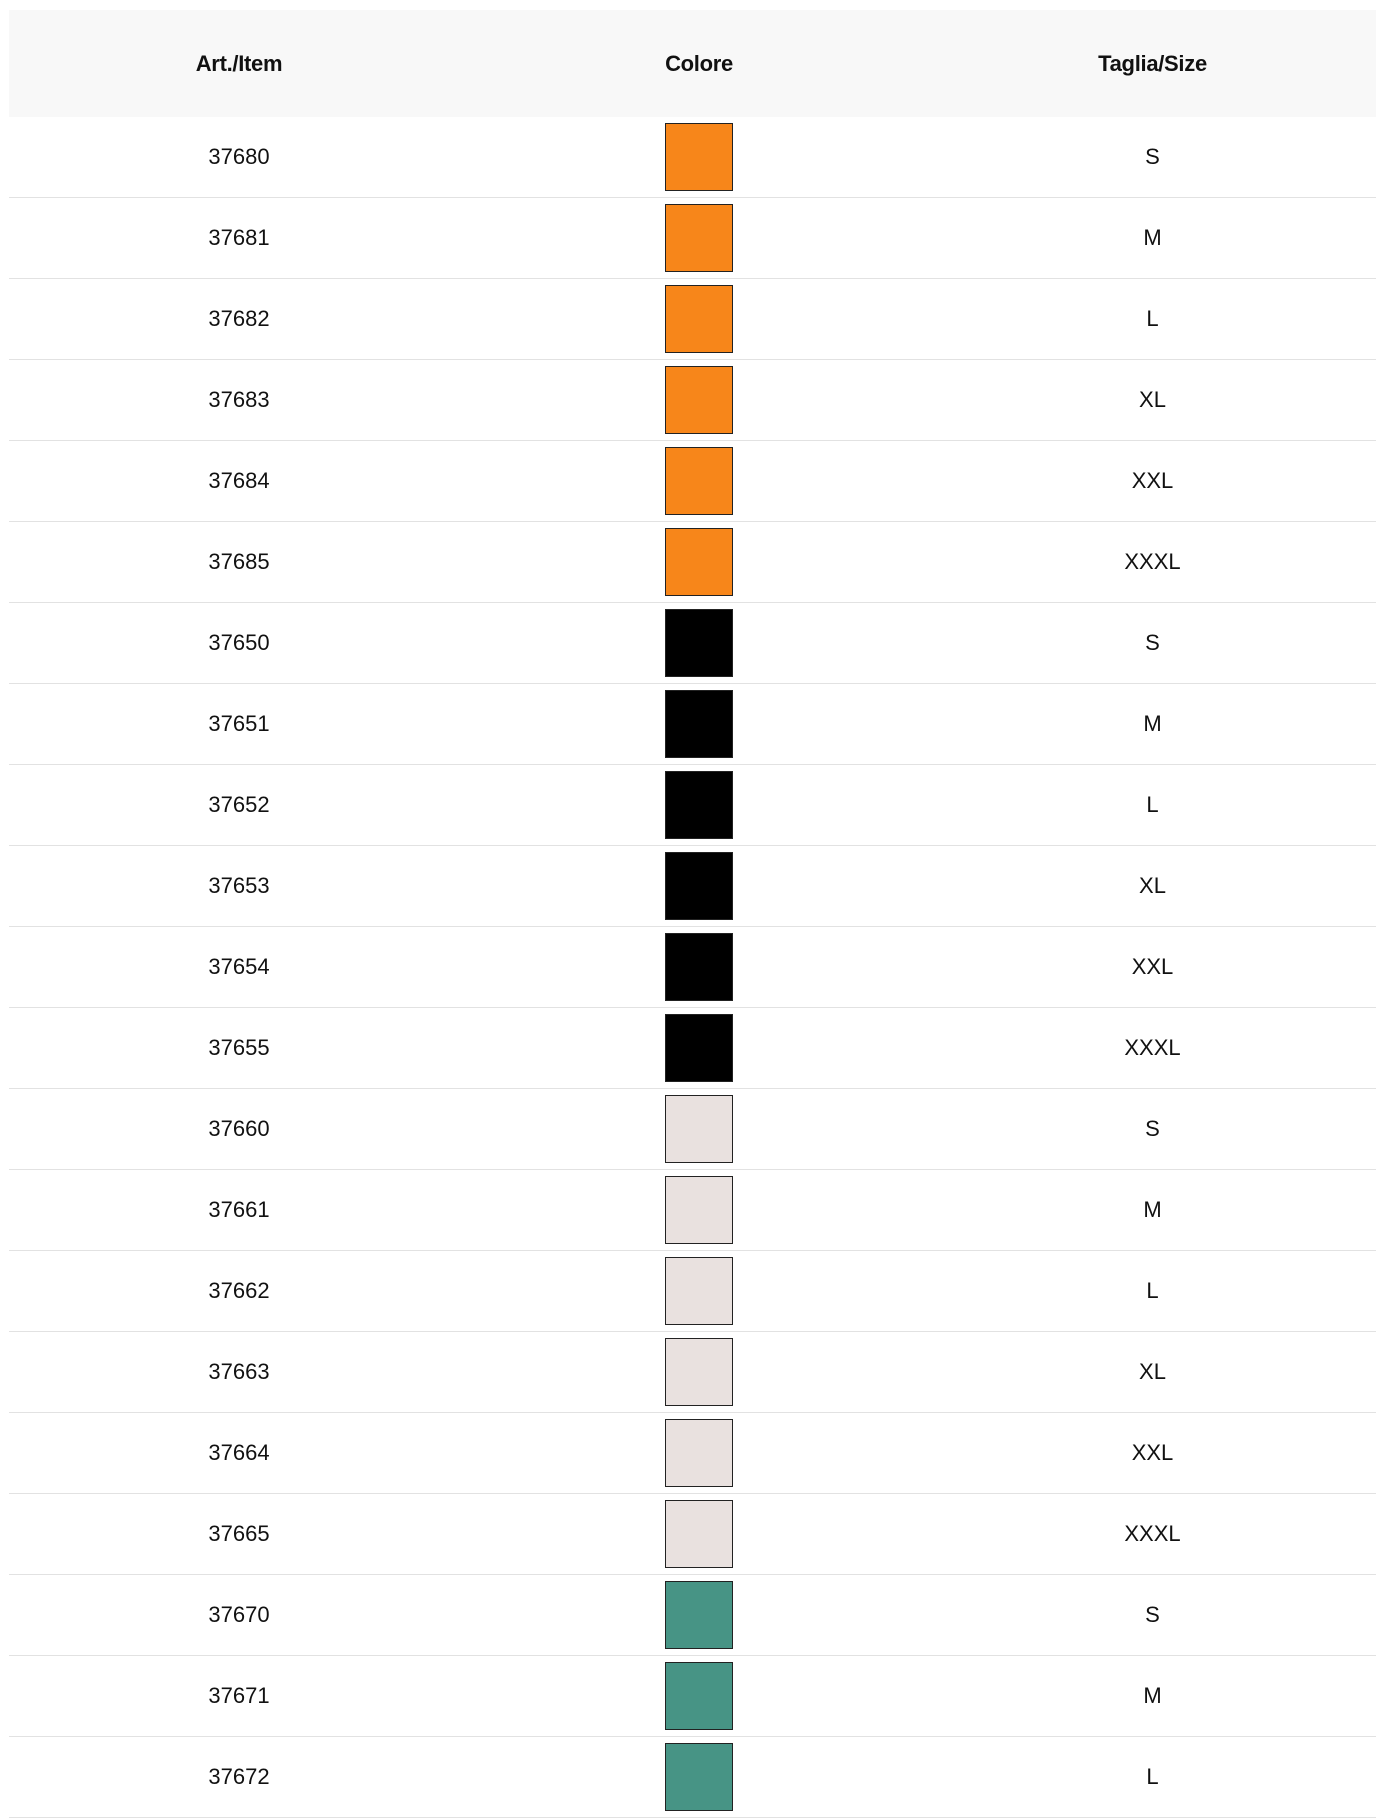 The height and width of the screenshot is (1818, 1385). Describe the element at coordinates (239, 1209) in the screenshot. I see `item-code: 37661` at that location.